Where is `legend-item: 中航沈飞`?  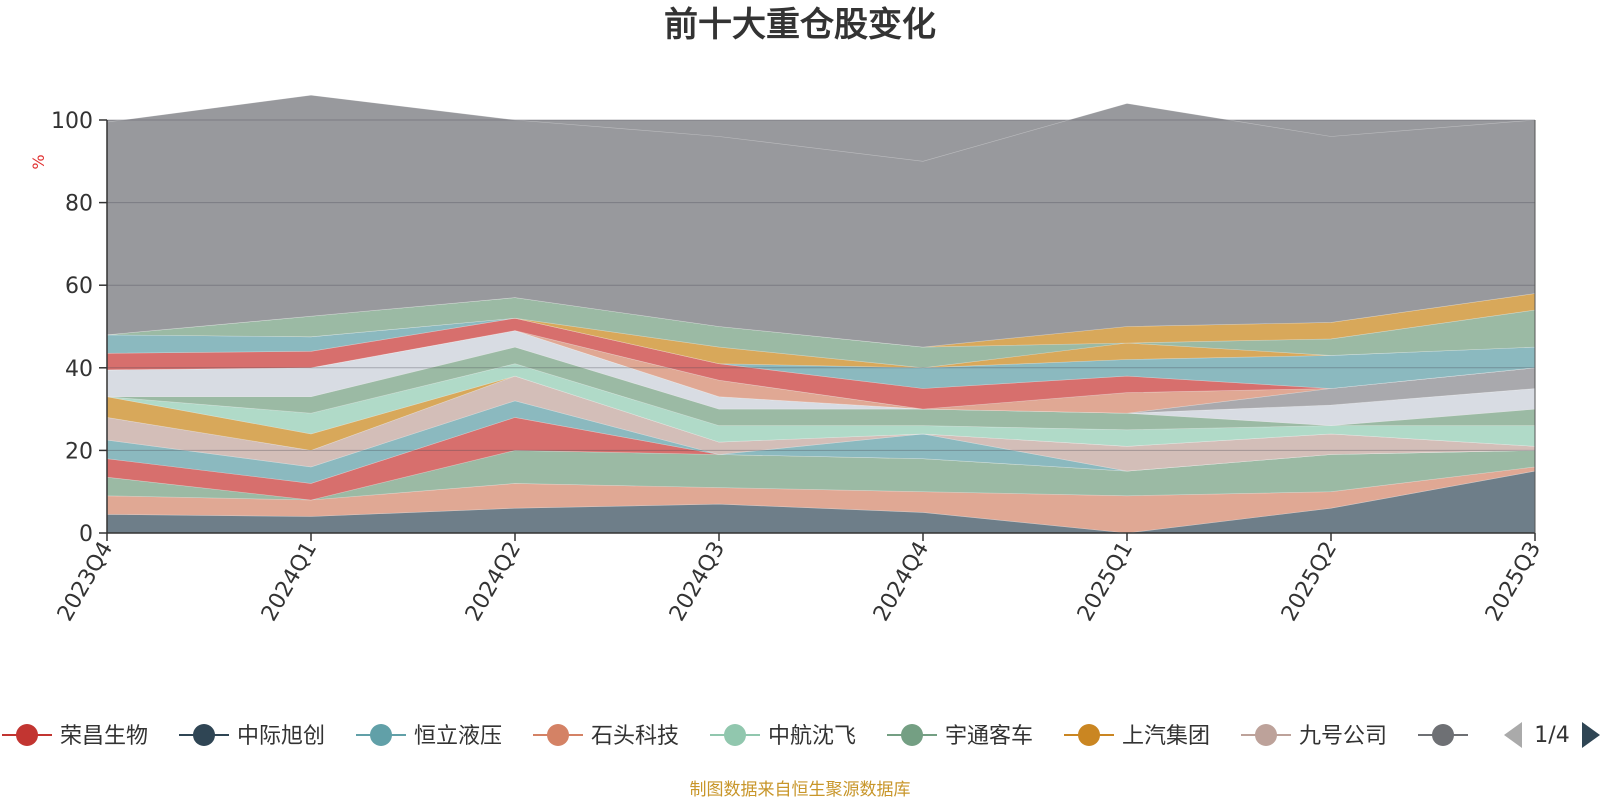 legend-item: 中航沈飞 is located at coordinates (783, 736).